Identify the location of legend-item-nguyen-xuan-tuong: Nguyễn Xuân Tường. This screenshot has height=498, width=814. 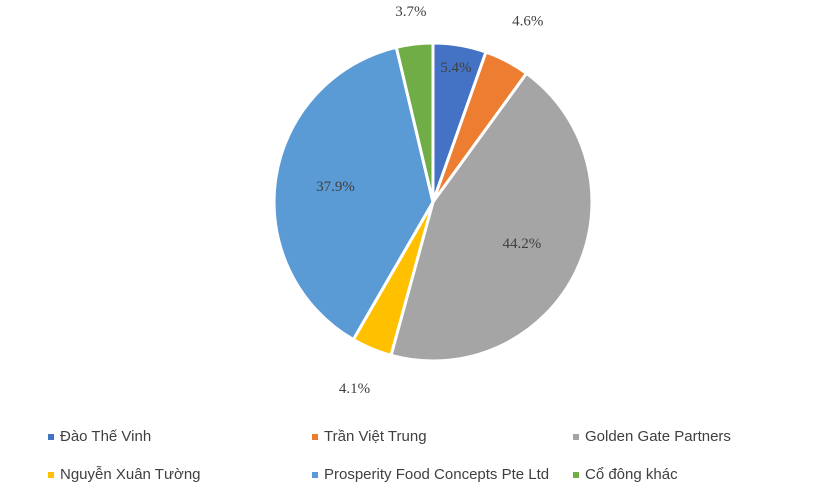
(124, 474).